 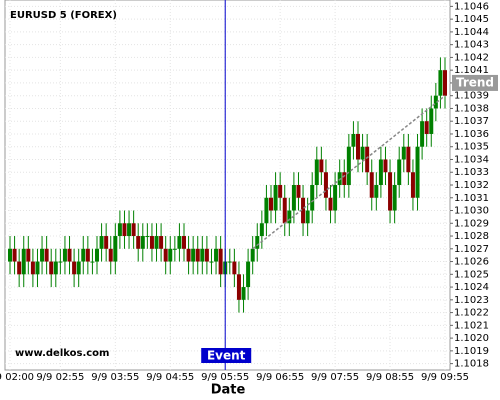 I want to click on trend-label: Trend, so click(x=475, y=82).